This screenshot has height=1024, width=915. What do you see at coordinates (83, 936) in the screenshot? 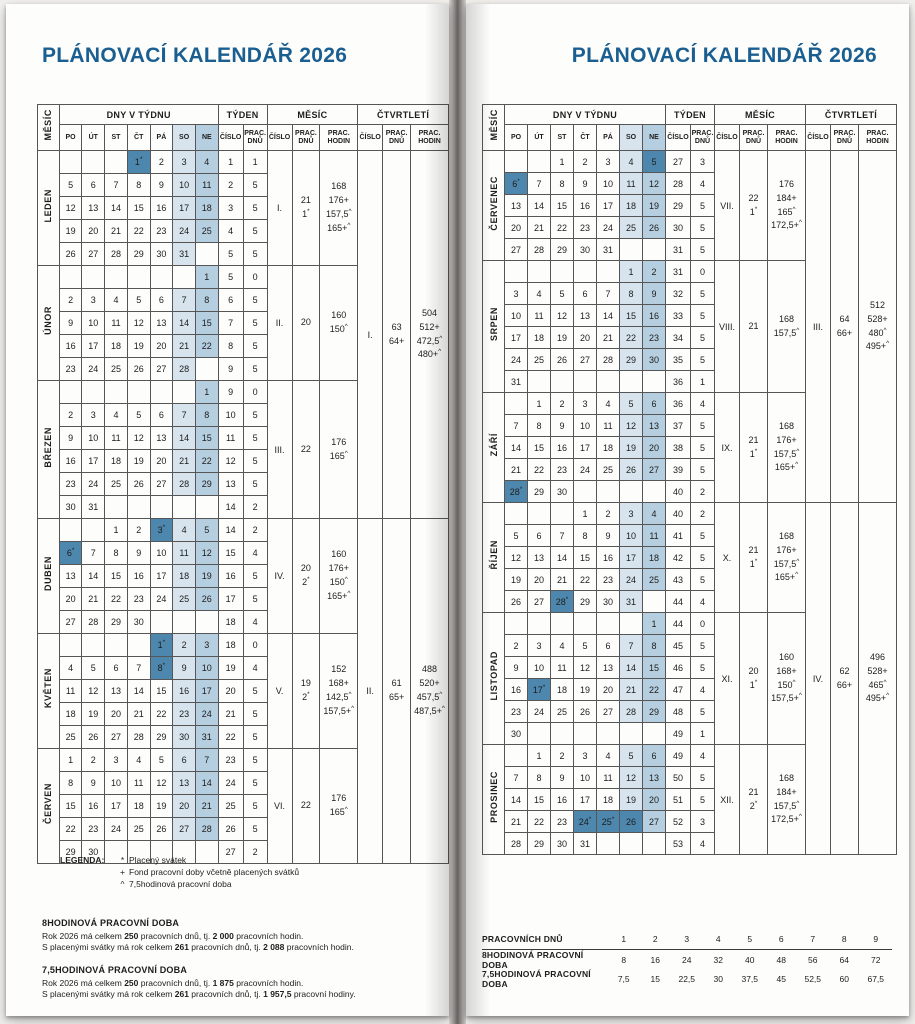
I see `text-run: Rok 2026 má celkem` at bounding box center [83, 936].